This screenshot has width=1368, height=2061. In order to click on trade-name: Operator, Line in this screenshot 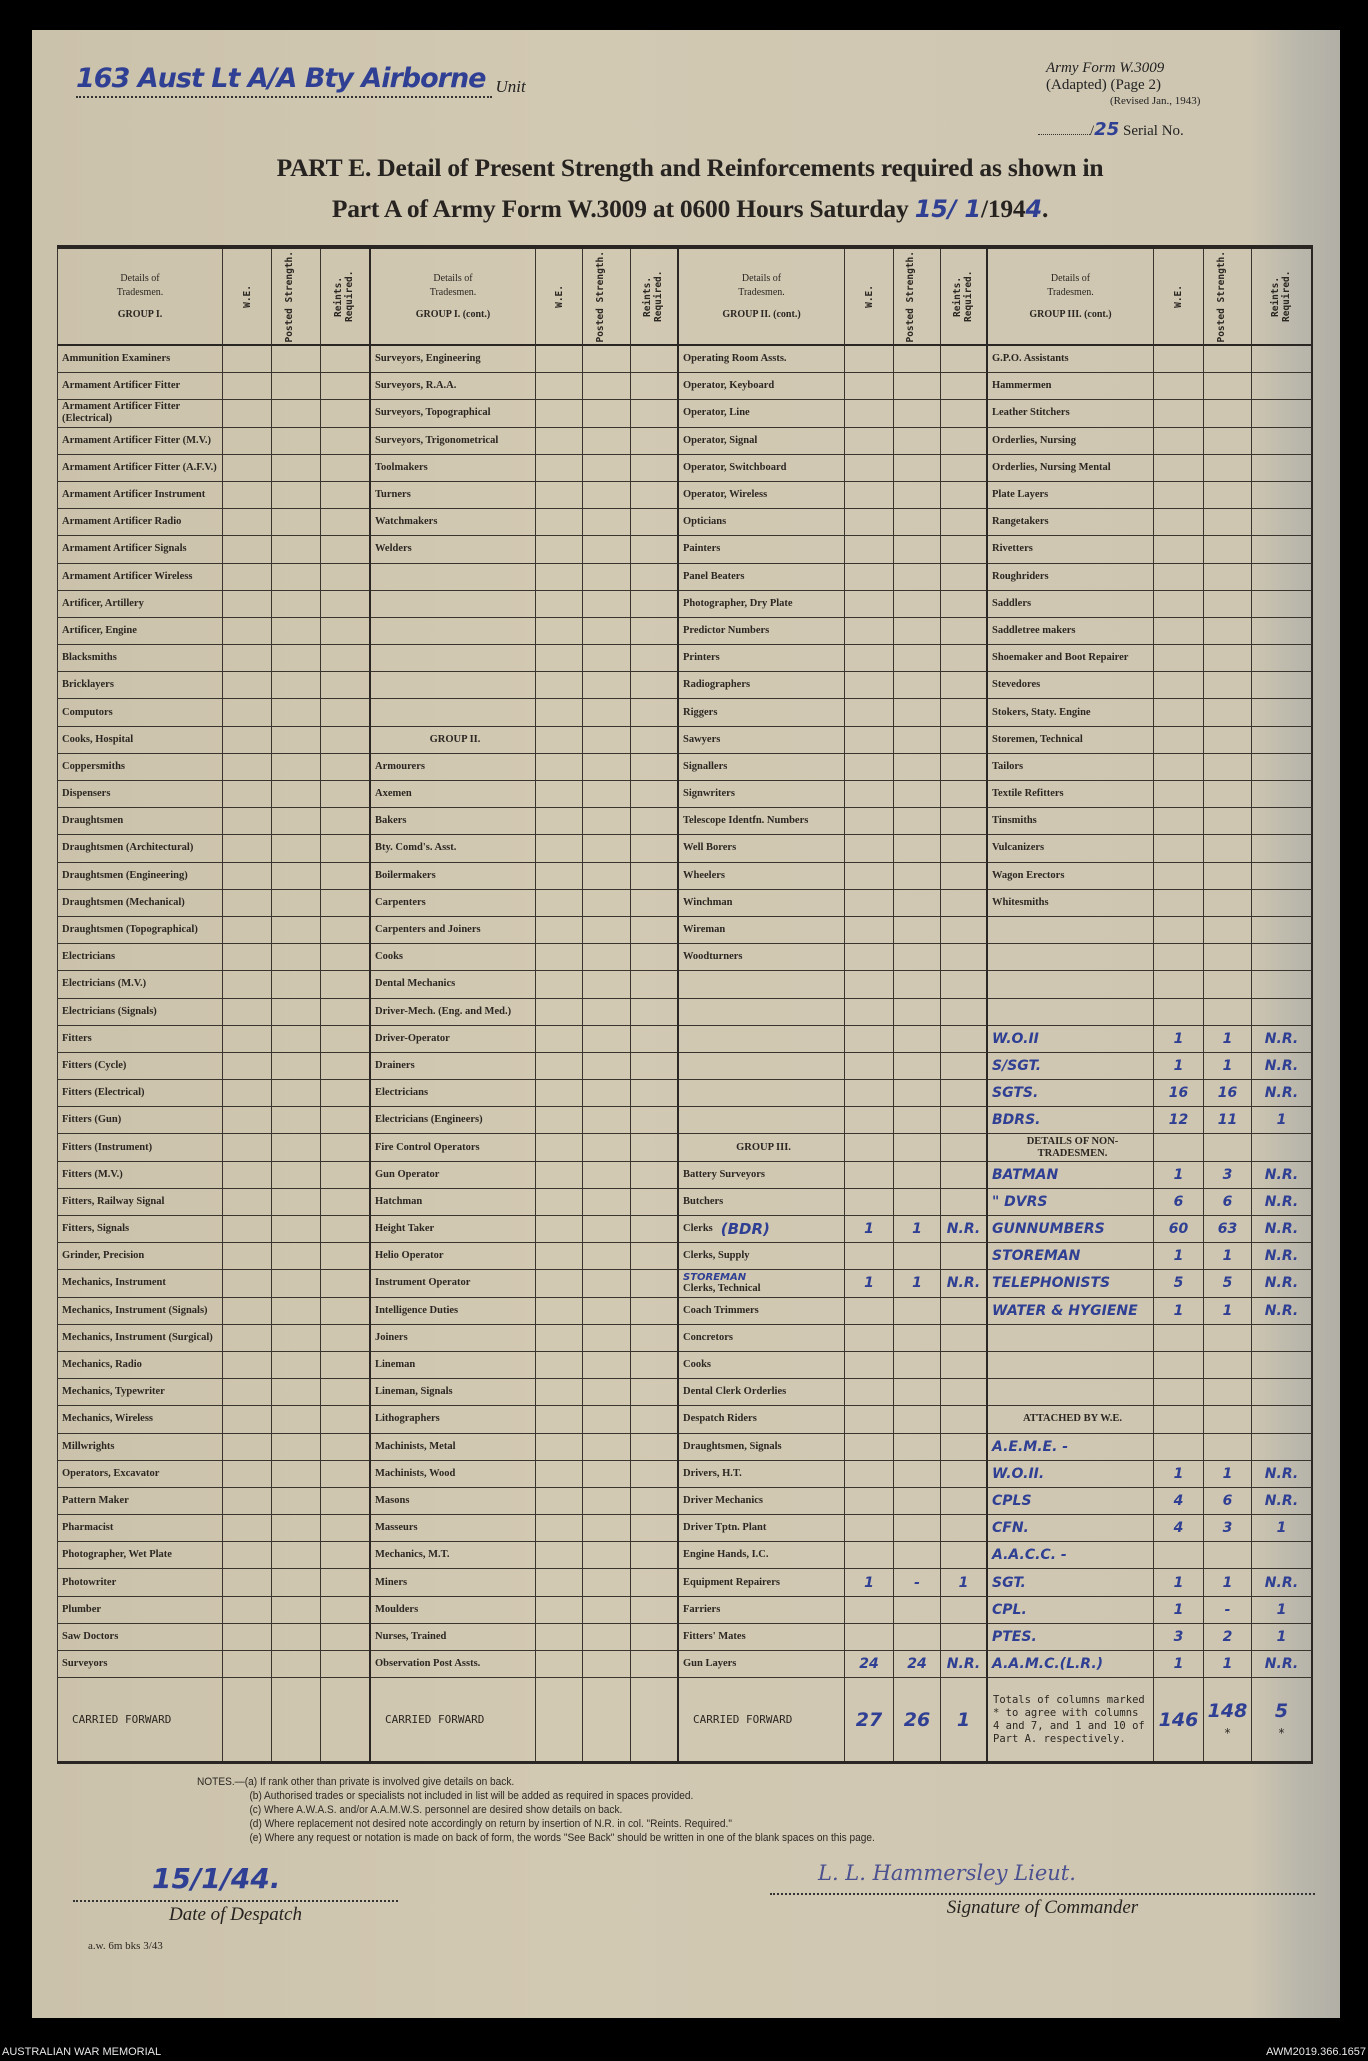, I will do `click(716, 413)`.